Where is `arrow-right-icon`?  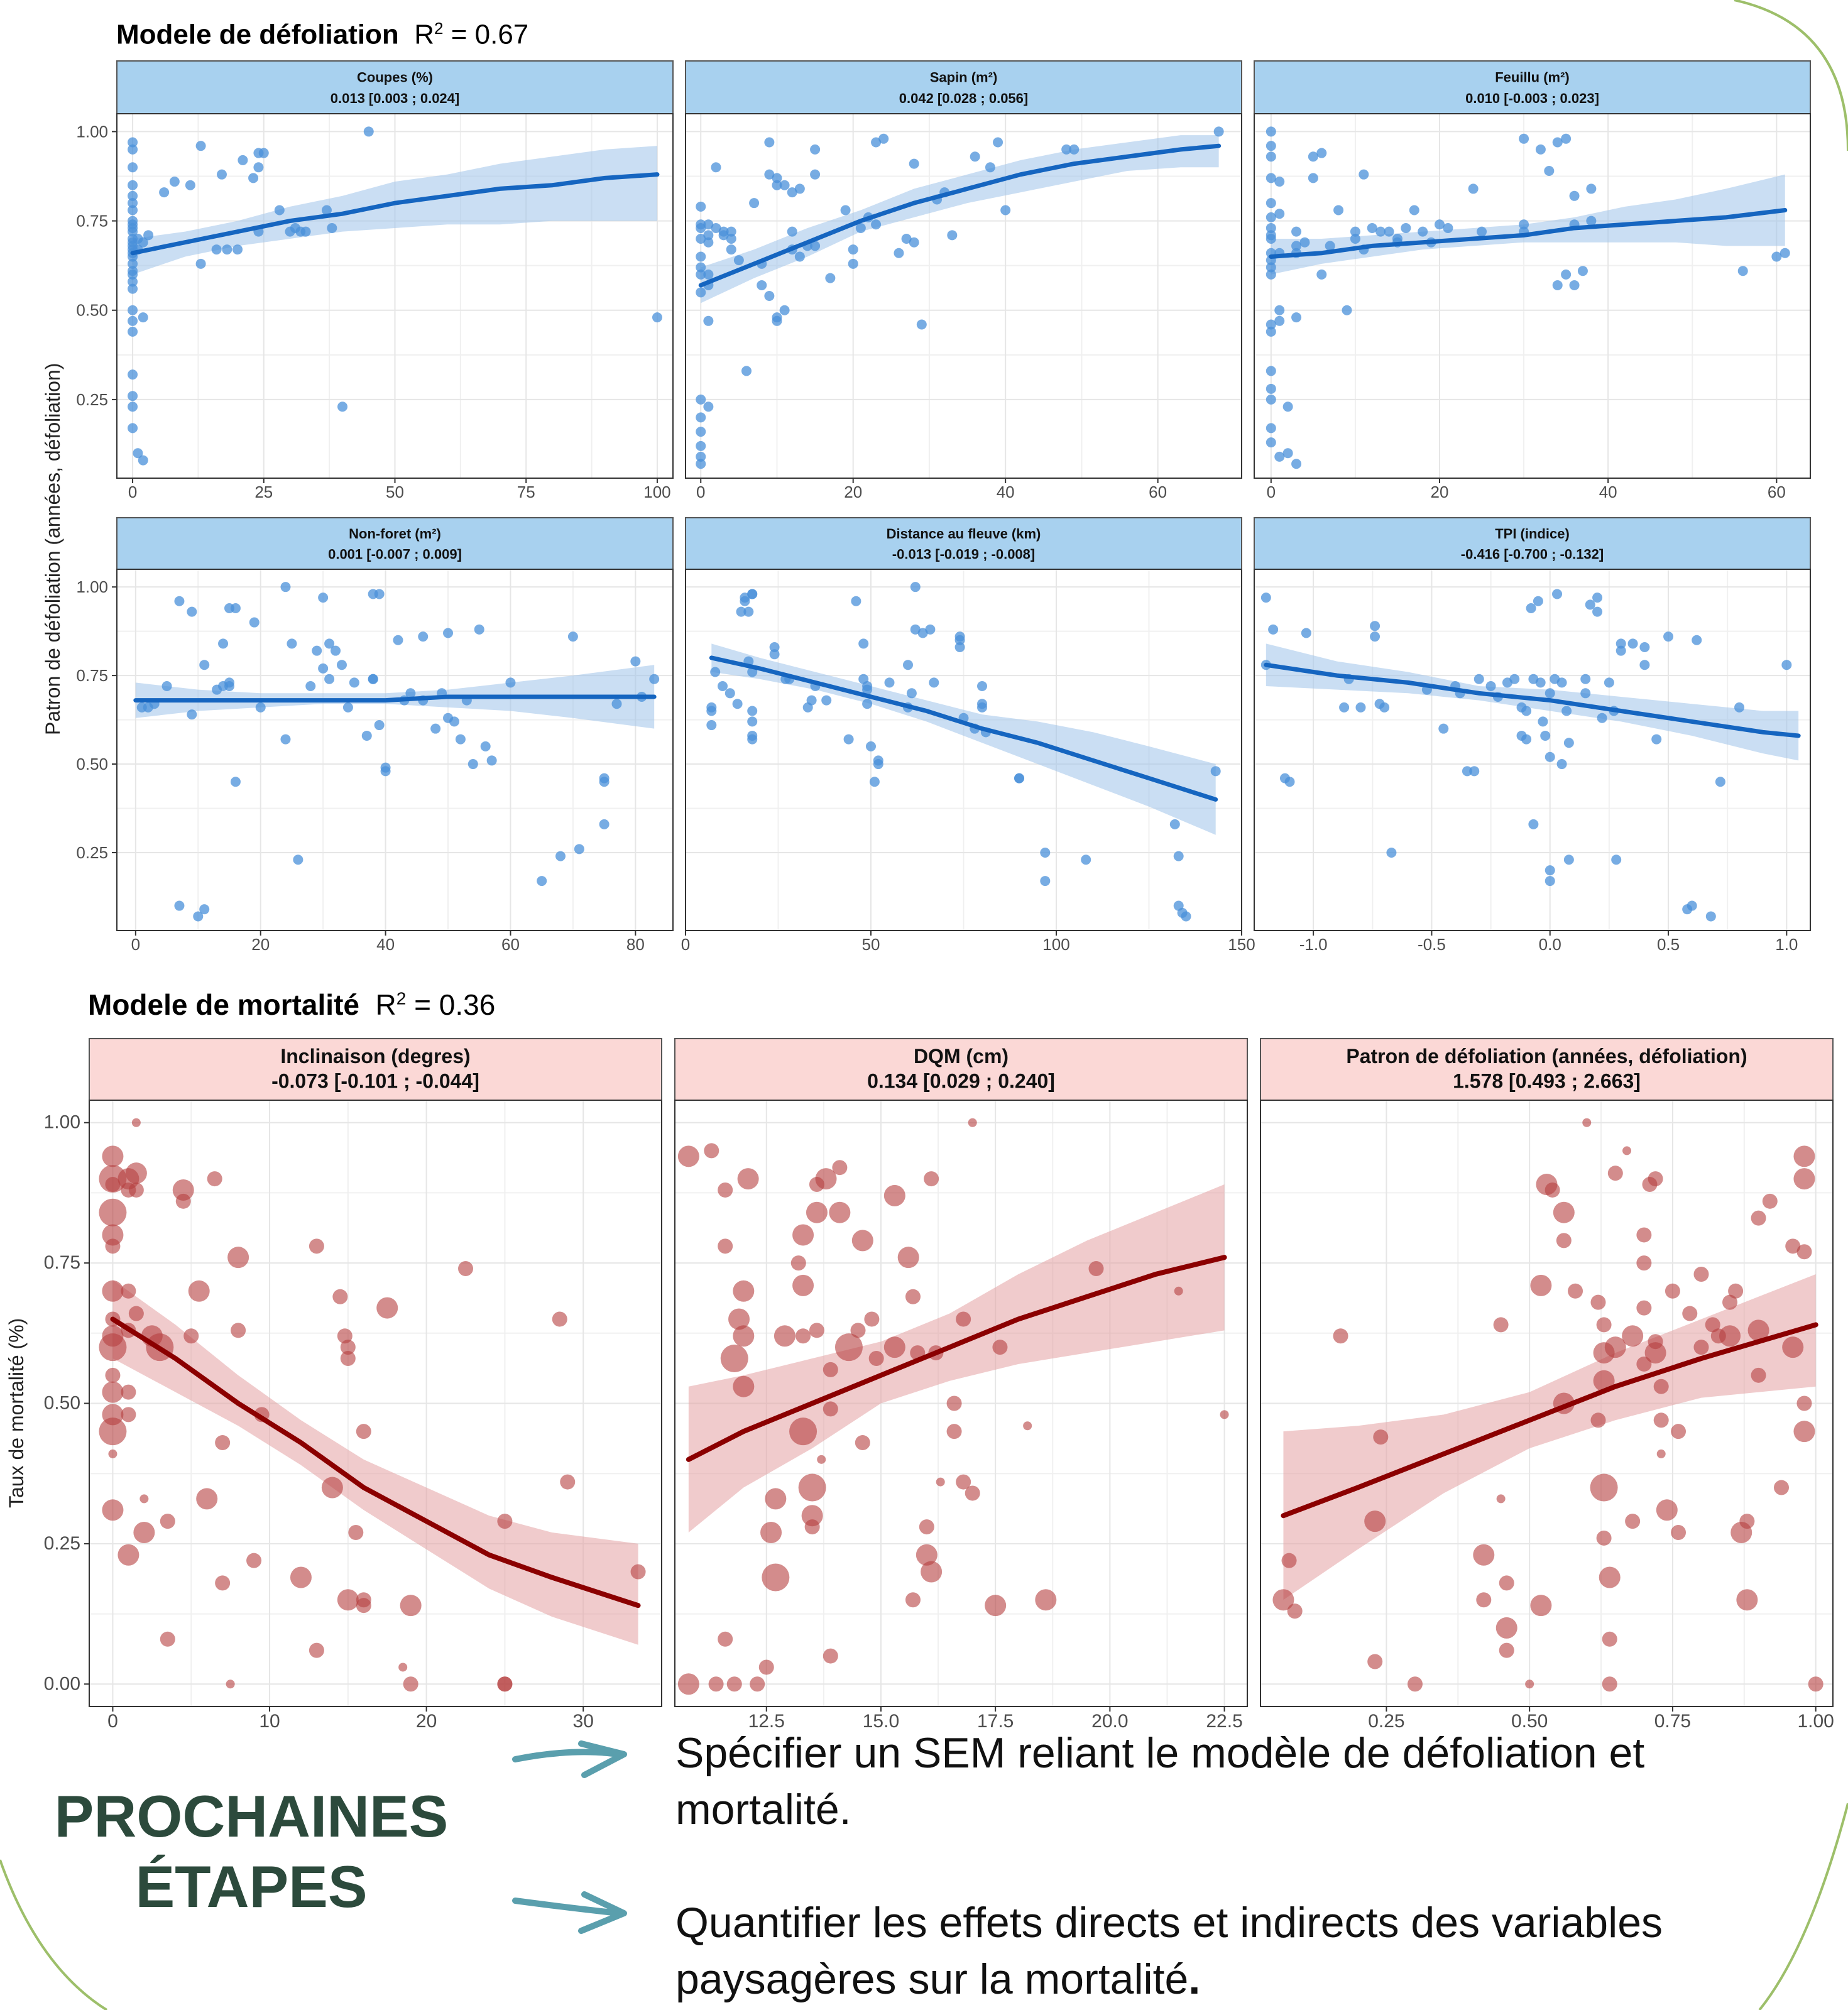
arrow-right-icon is located at coordinates (569, 1912).